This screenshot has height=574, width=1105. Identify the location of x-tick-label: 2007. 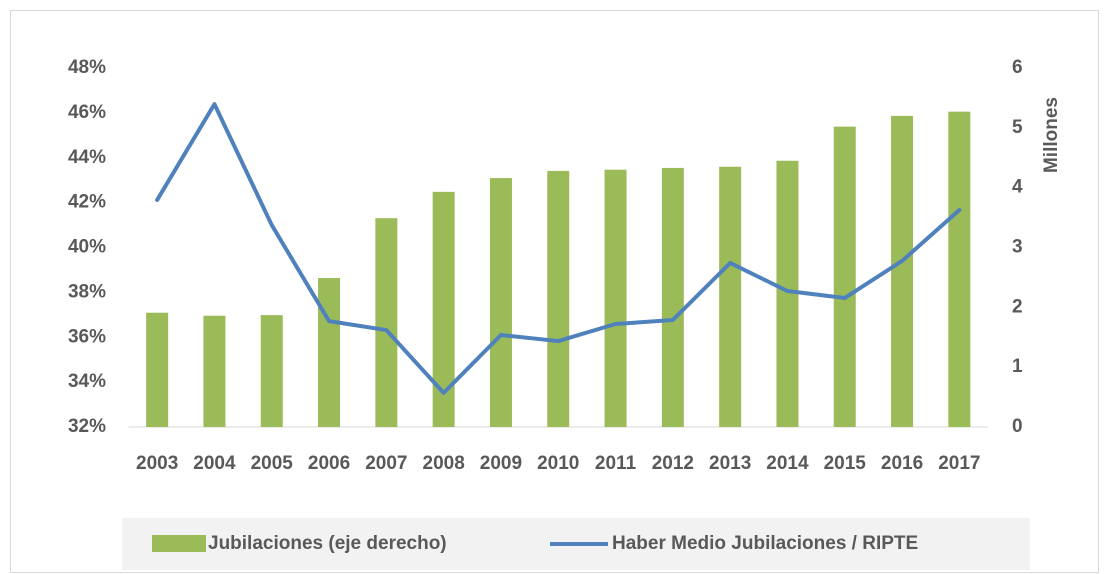
(386, 463).